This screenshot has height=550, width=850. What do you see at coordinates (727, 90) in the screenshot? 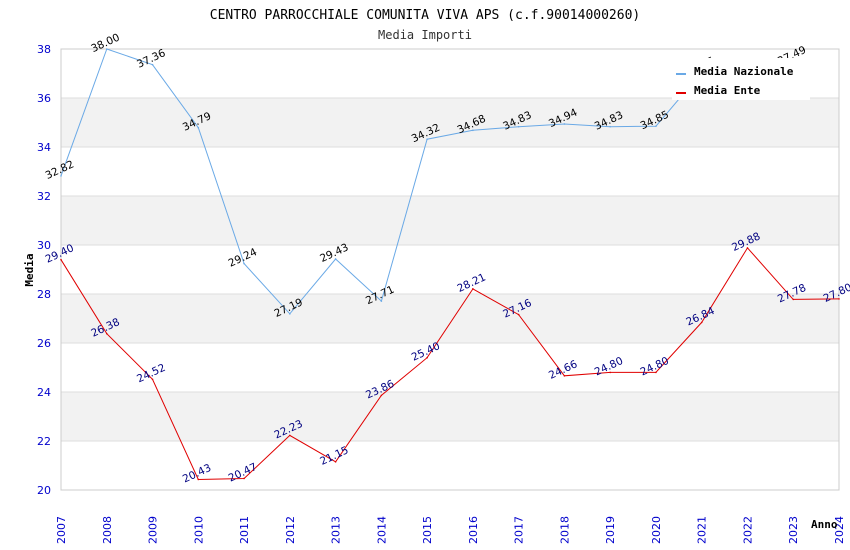
I see `legend-label-ente: Media Ente` at bounding box center [727, 90].